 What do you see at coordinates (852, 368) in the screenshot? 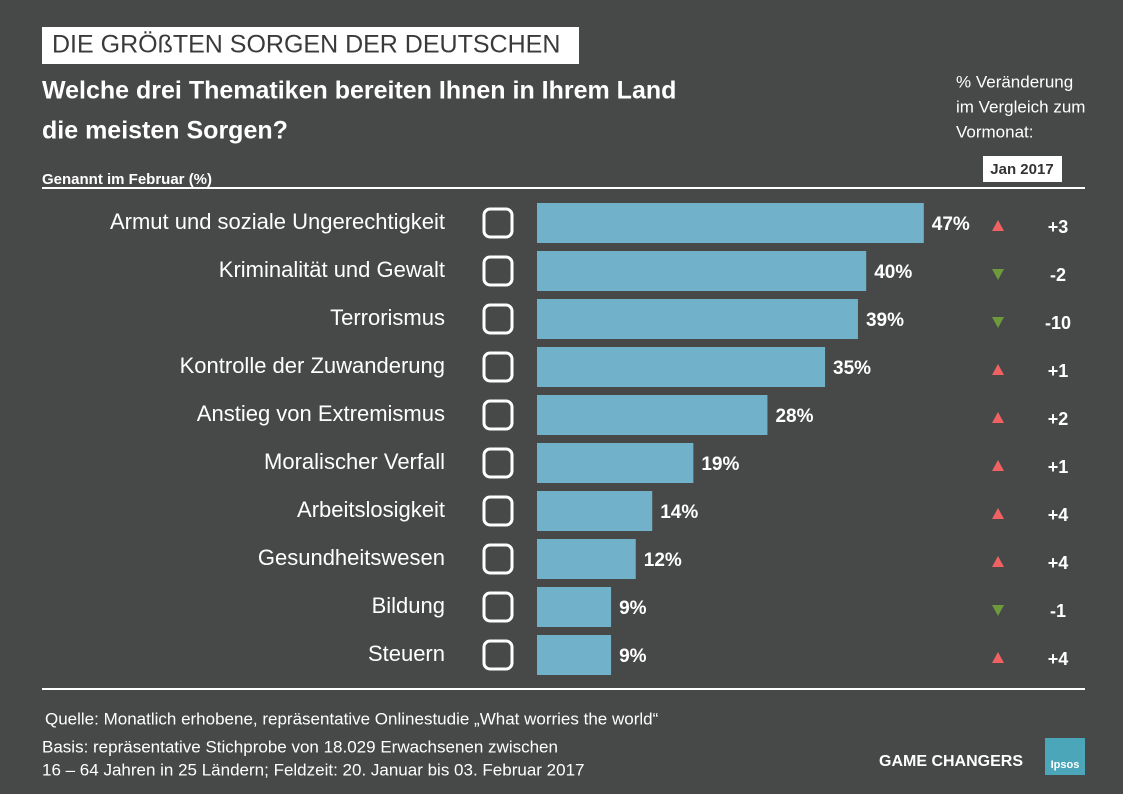
I see `value-label: 35%` at bounding box center [852, 368].